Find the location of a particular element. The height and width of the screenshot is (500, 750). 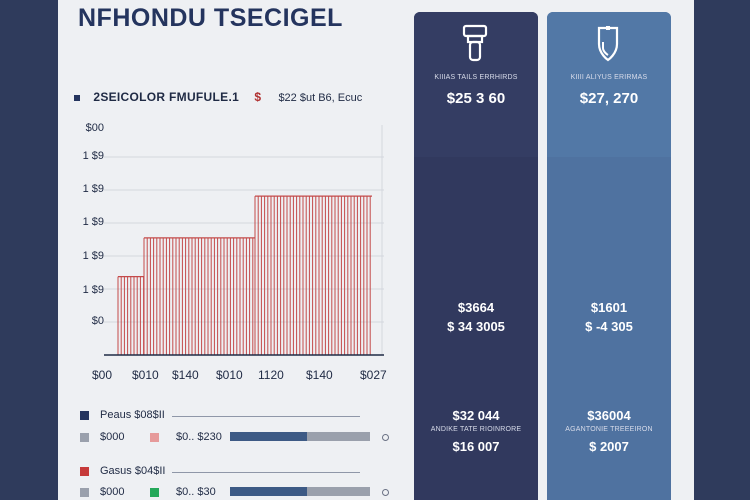

chart-header-marker is located at coordinates (77, 97).